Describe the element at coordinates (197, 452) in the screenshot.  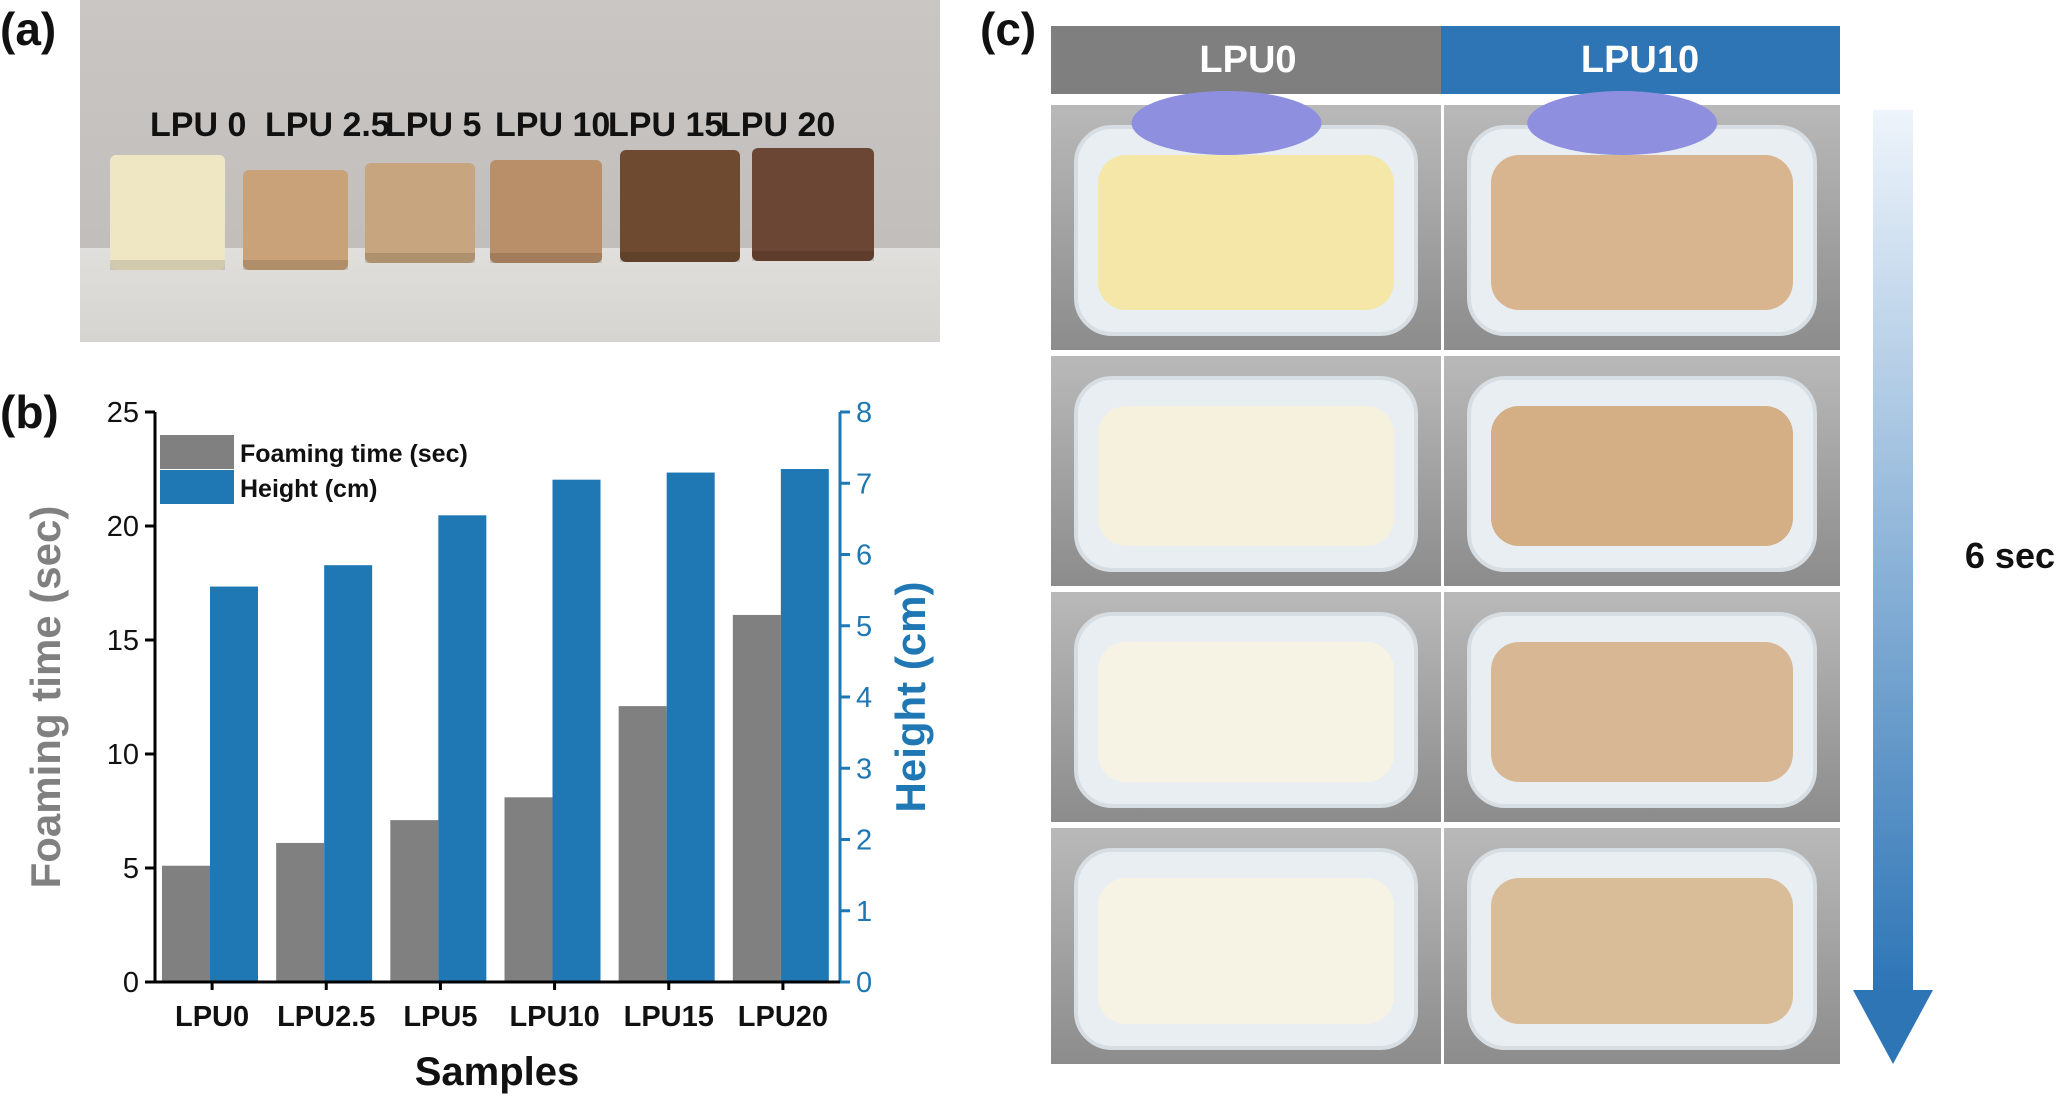
I see `legend-swatch-foaming-time` at that location.